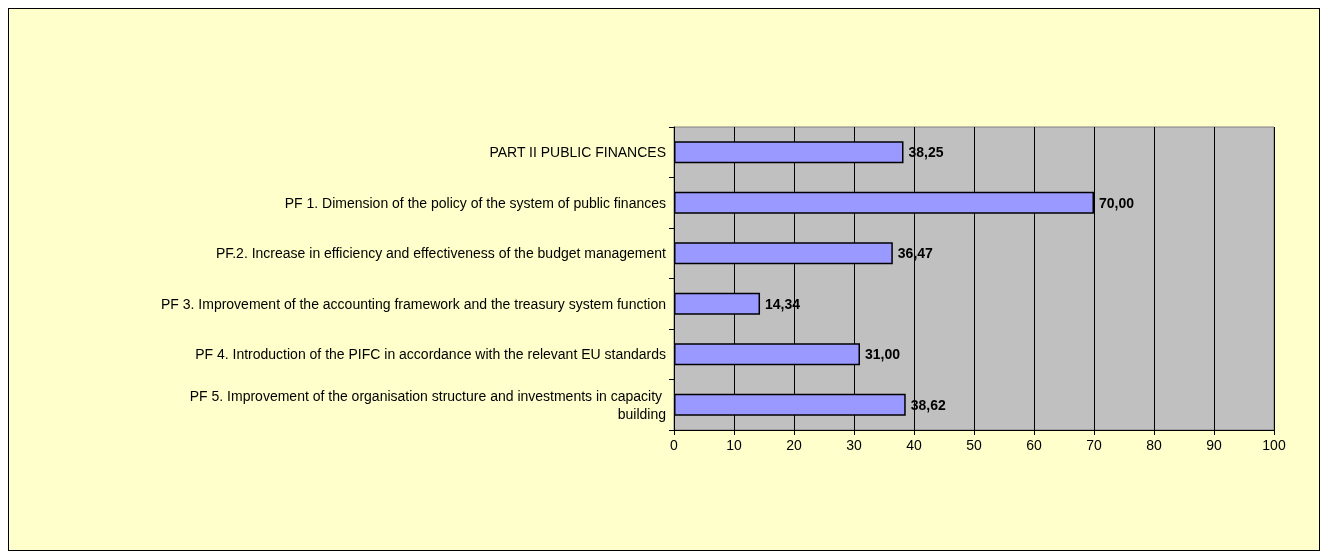 The width and height of the screenshot is (1328, 559). I want to click on x-tick-label: 100, so click(1274, 445).